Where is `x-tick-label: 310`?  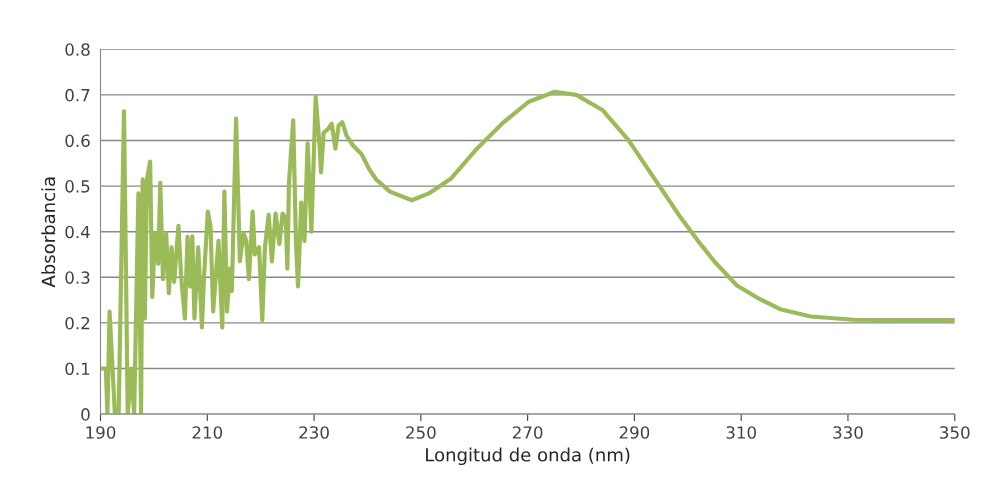 x-tick-label: 310 is located at coordinates (741, 432).